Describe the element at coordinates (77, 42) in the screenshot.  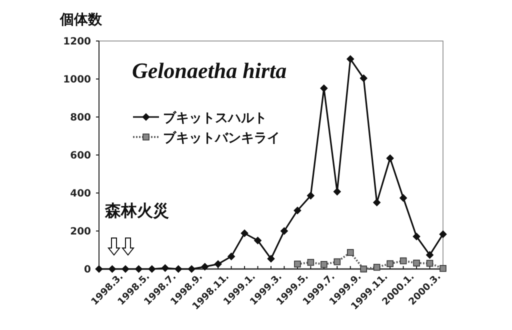
I see `y-tick-label: 1200` at that location.